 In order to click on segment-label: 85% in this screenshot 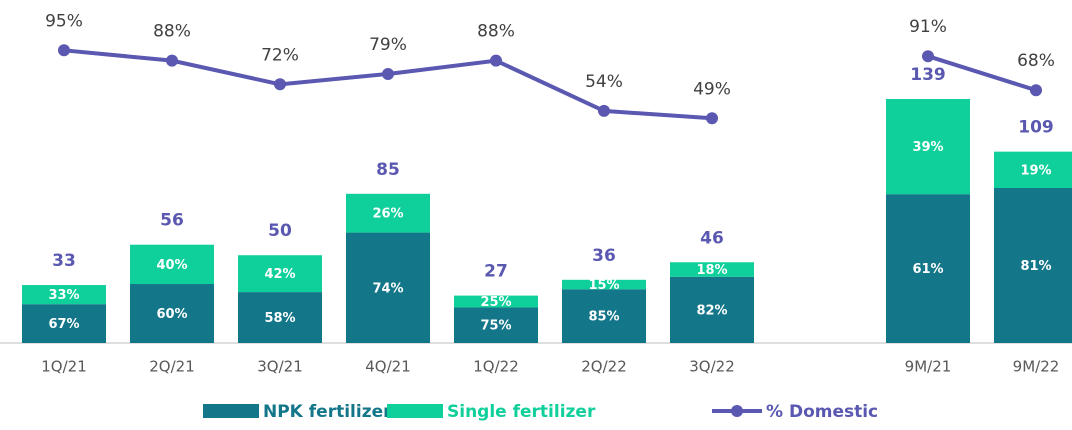, I will do `click(603, 317)`.